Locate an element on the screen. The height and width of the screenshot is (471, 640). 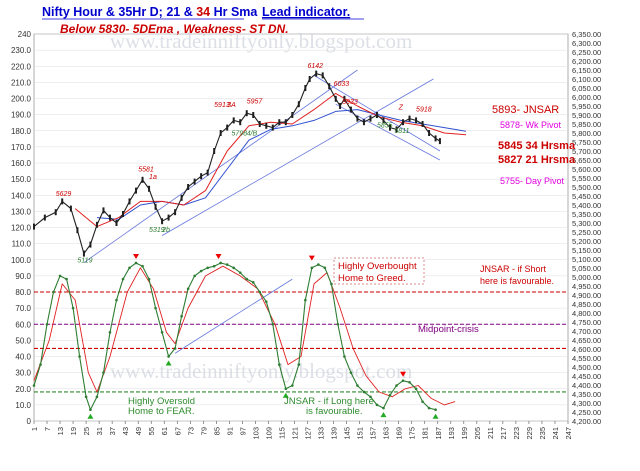
x-tick-label: 211 is located at coordinates (490, 433).